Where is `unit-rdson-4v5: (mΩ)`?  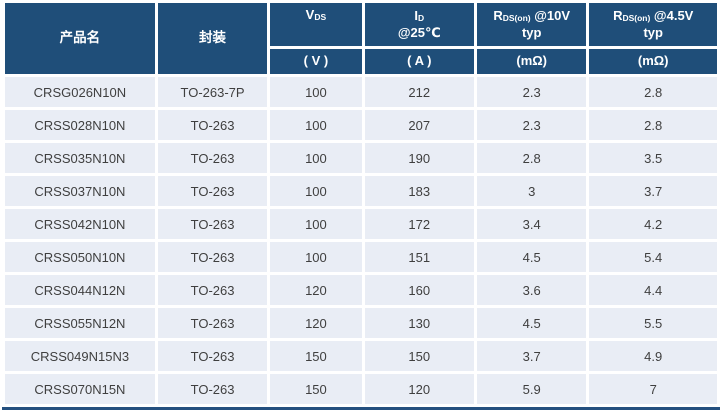
unit-rdson-4v5: (mΩ) is located at coordinates (653, 61).